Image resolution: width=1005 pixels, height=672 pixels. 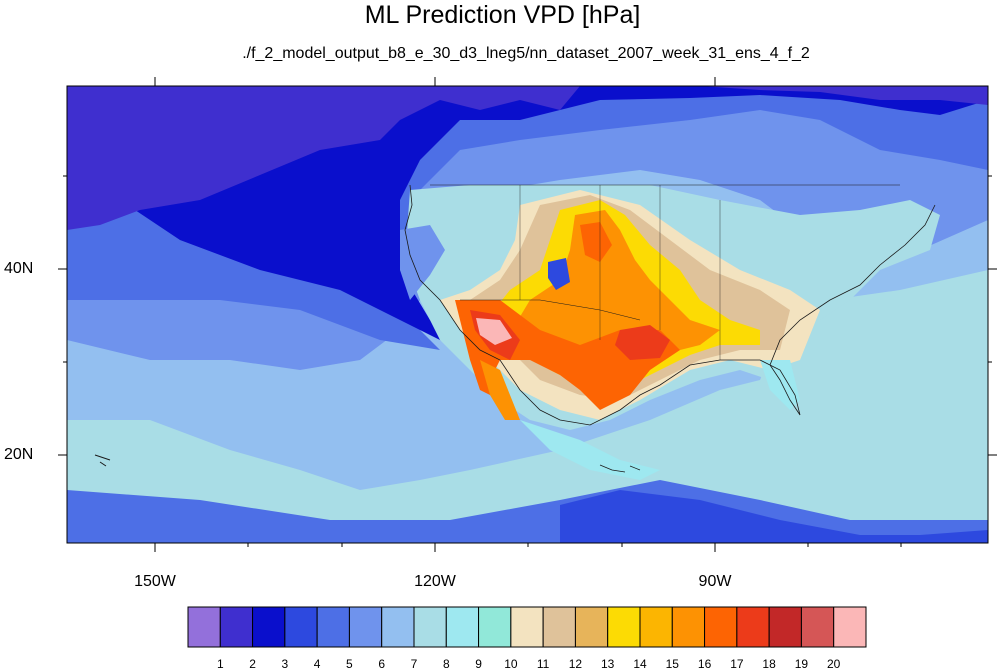 I want to click on colorbar-label: 4, so click(x=317, y=664).